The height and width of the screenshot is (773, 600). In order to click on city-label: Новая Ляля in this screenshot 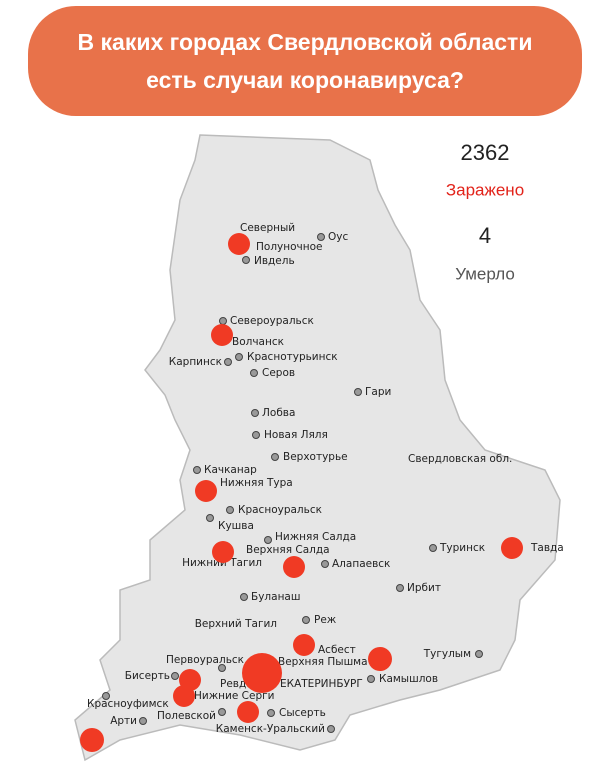, I will do `click(296, 435)`.